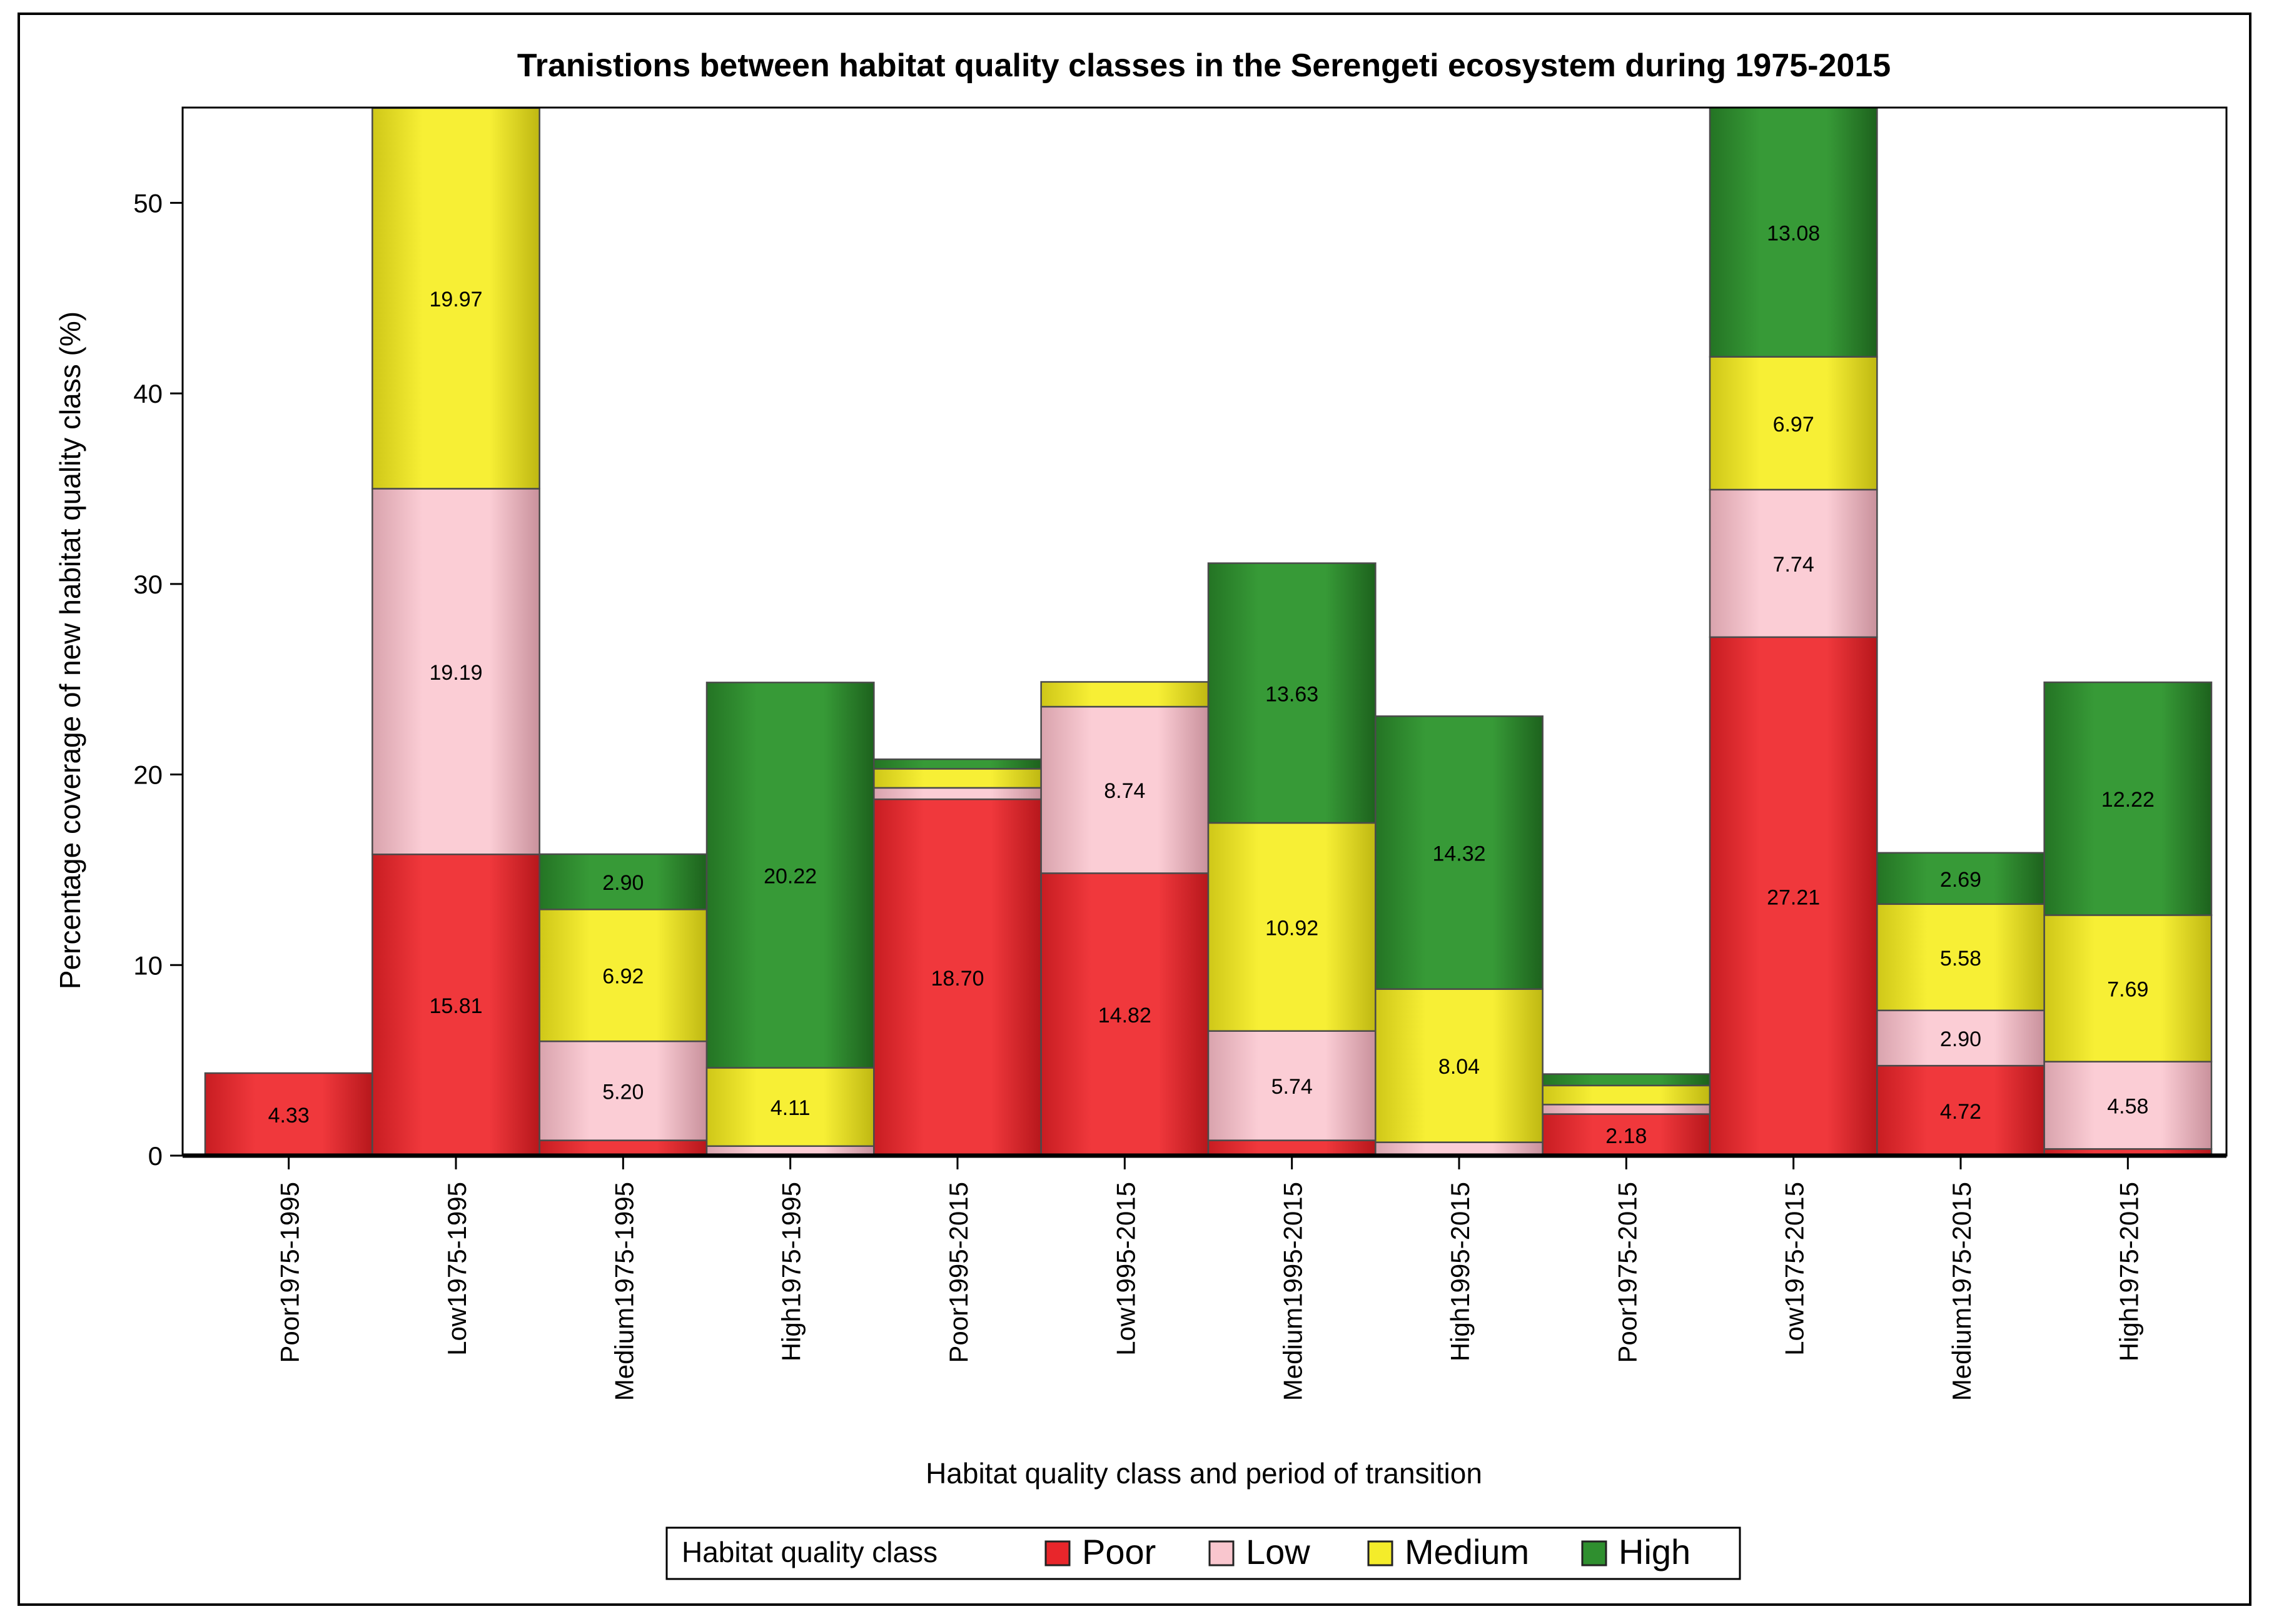  I want to click on data-label: 10.92, so click(1291, 928).